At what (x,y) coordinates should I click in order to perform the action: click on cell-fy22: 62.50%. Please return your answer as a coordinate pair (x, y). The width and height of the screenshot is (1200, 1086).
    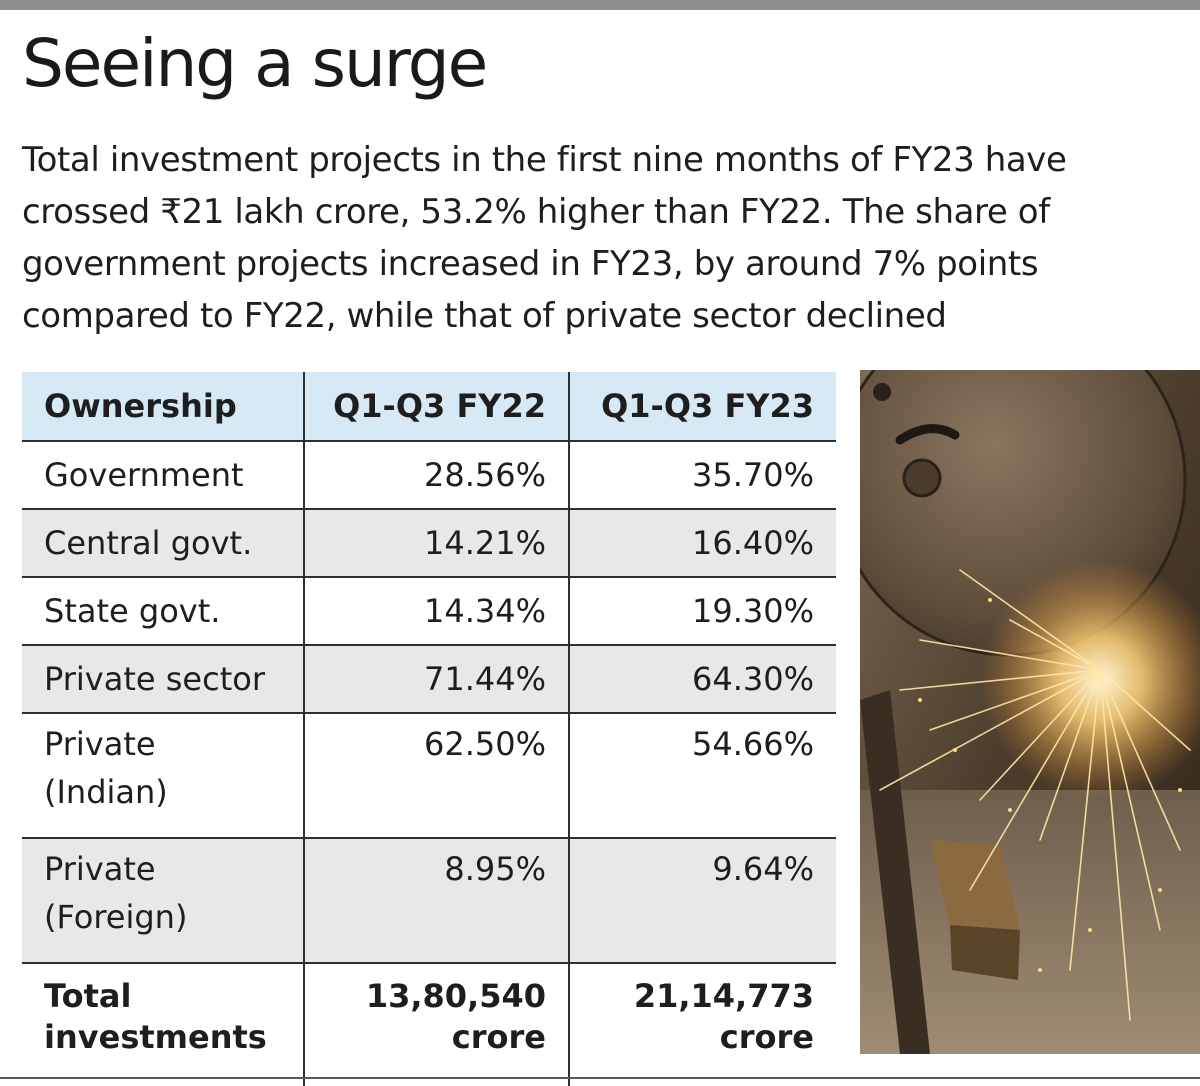
    Looking at the image, I should click on (437, 775).